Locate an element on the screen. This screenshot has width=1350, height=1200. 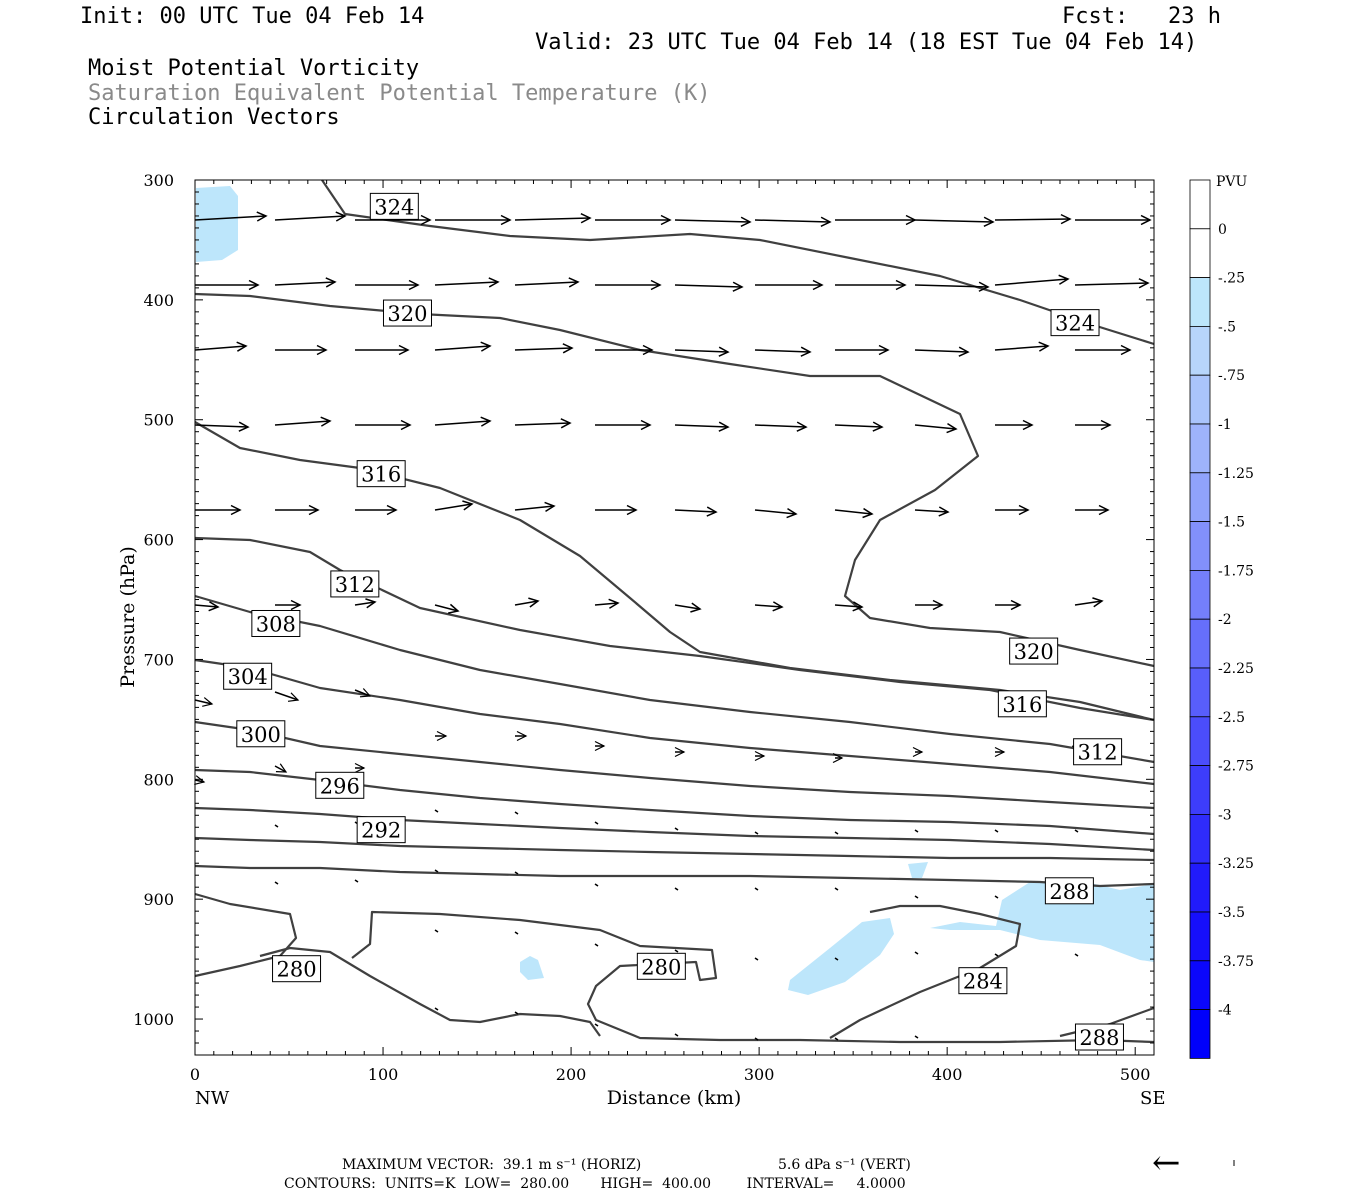
contour-label: 316 is located at coordinates (381, 475).